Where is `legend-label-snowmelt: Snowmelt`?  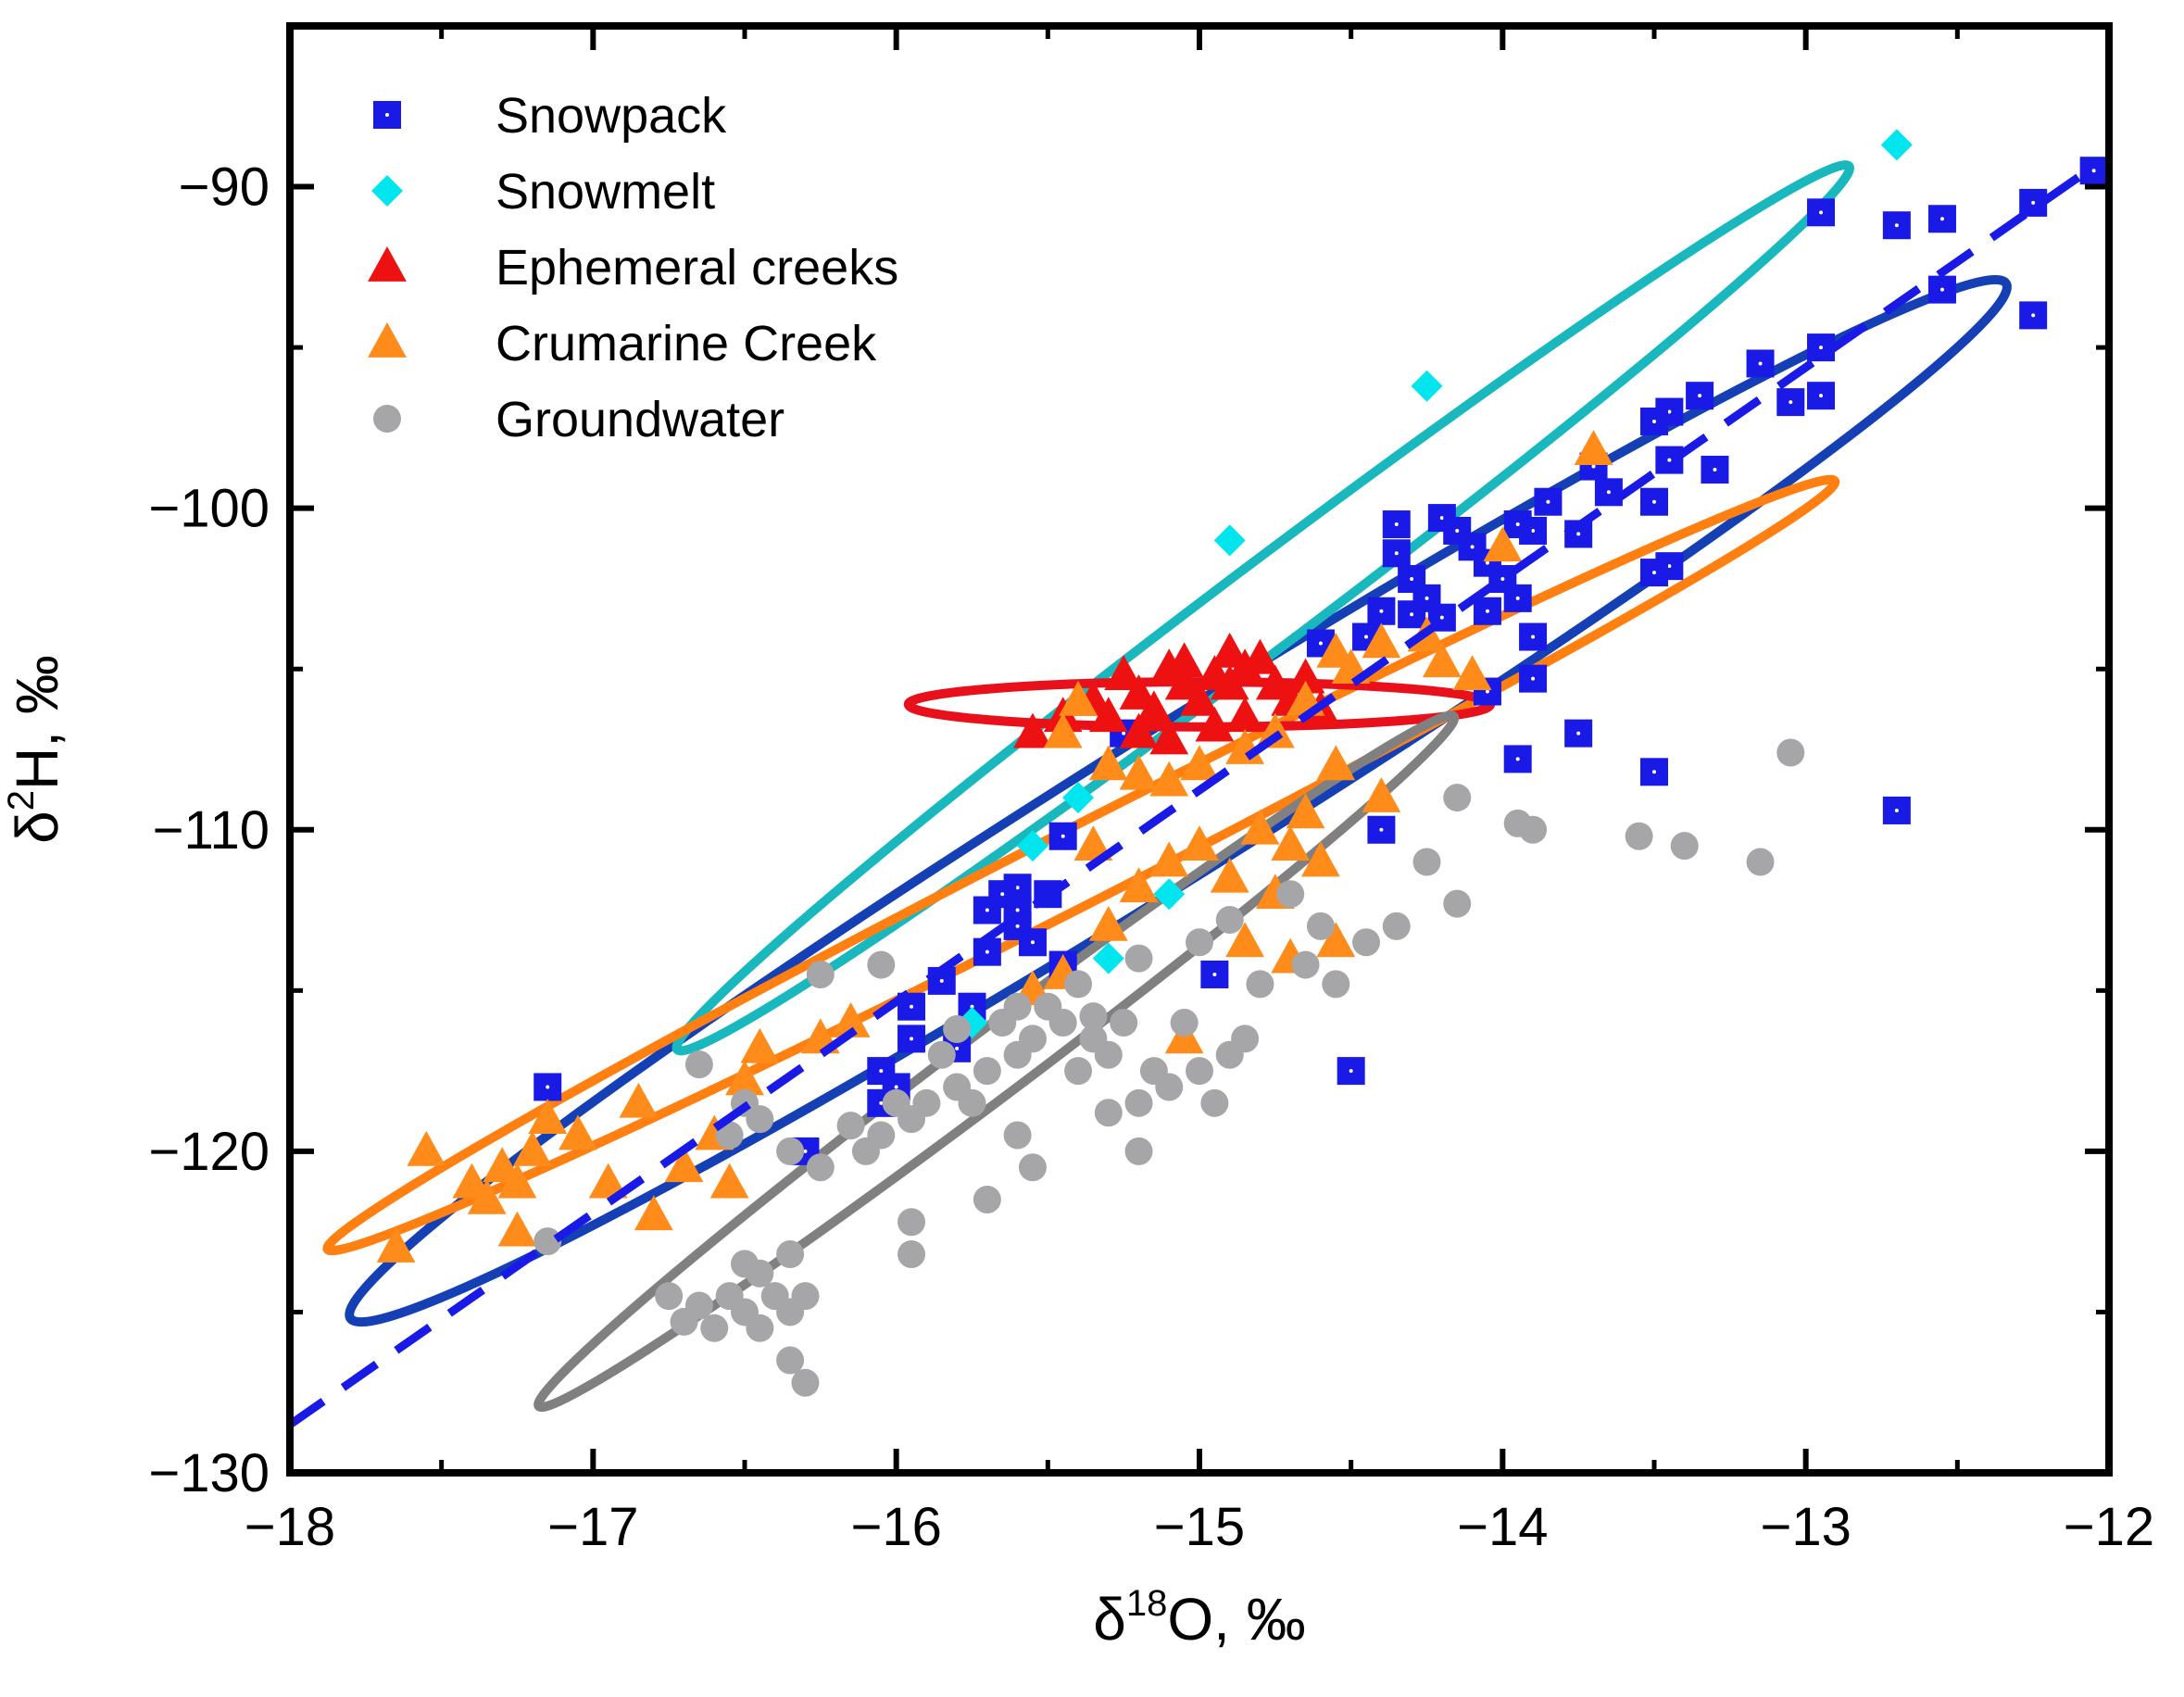
legend-label-snowmelt: Snowmelt is located at coordinates (605, 192).